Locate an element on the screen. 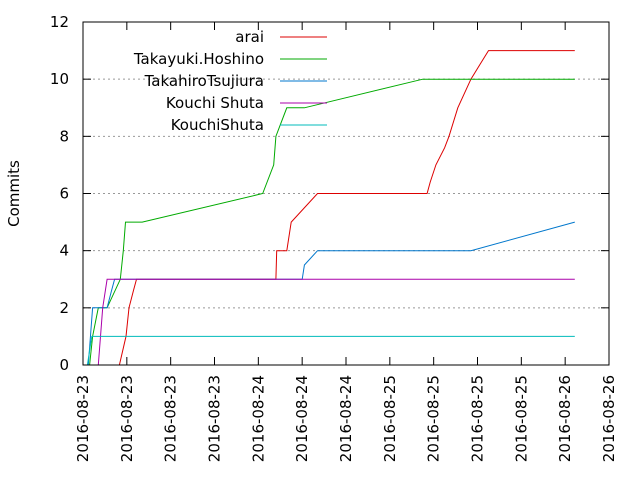 The width and height of the screenshot is (640, 480). series-line-kouchi-shuta is located at coordinates (336, 322).